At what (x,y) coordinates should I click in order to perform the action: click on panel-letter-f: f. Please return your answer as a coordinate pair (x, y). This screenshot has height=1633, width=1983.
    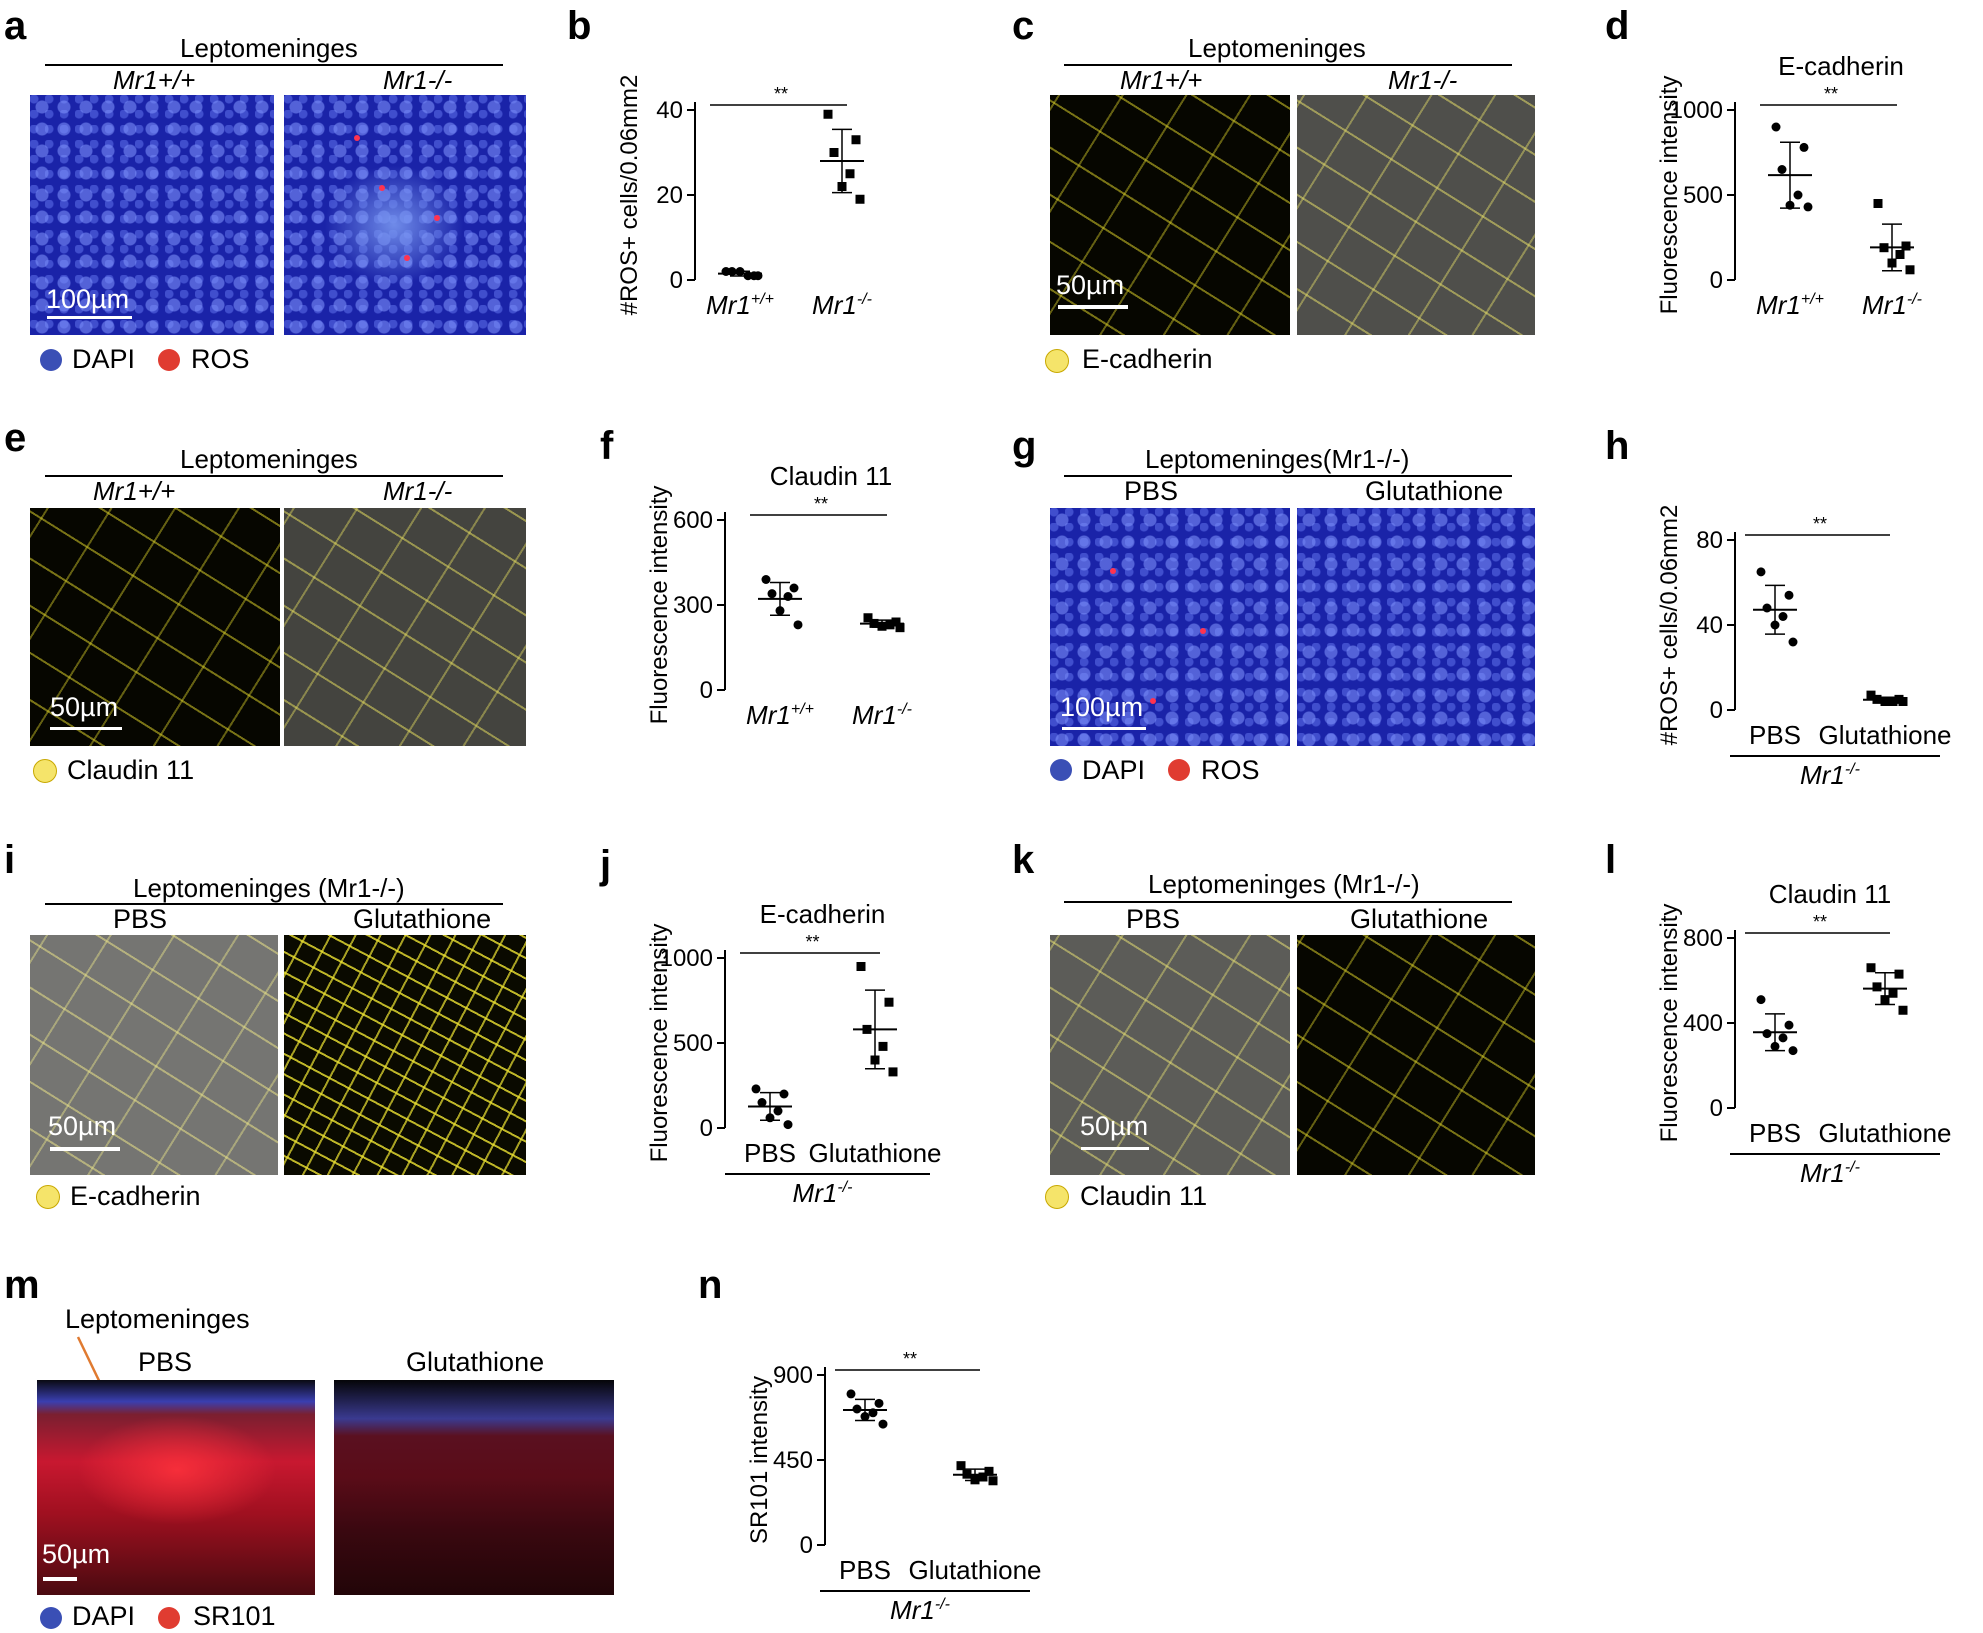
    Looking at the image, I should click on (607, 446).